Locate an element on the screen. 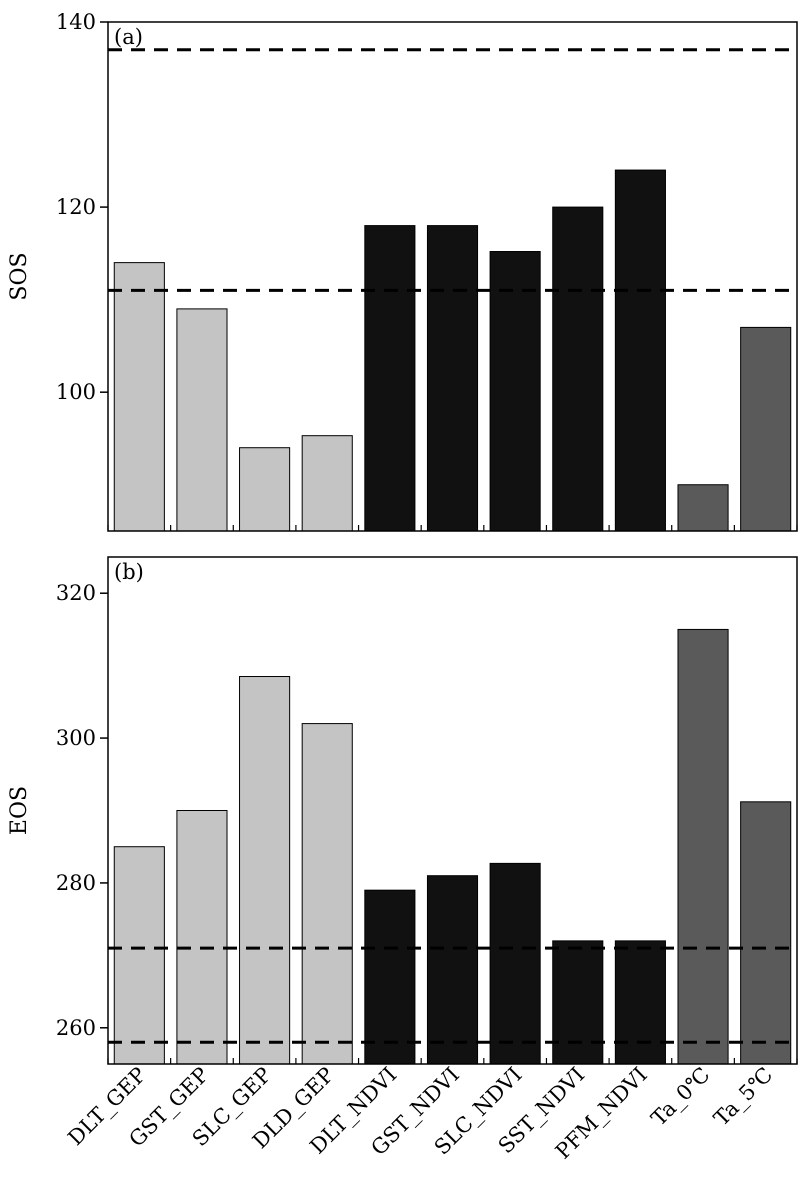 The height and width of the screenshot is (1199, 800). category-label-10: Ta_0℃ is located at coordinates (681, 1097).